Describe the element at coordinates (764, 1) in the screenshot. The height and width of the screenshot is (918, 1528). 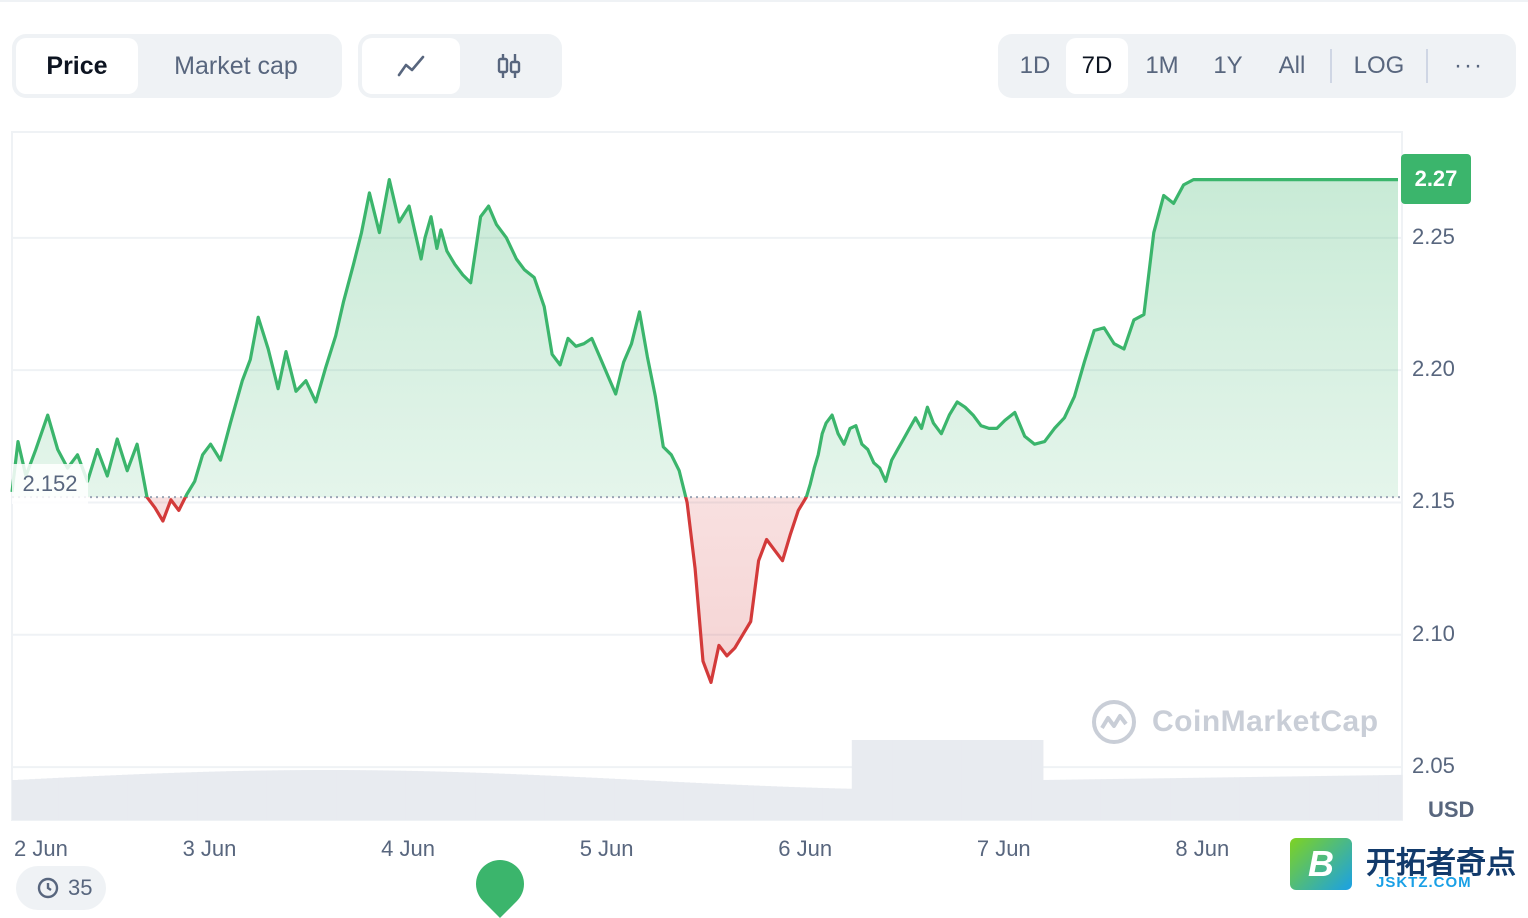
I see `top-divider` at that location.